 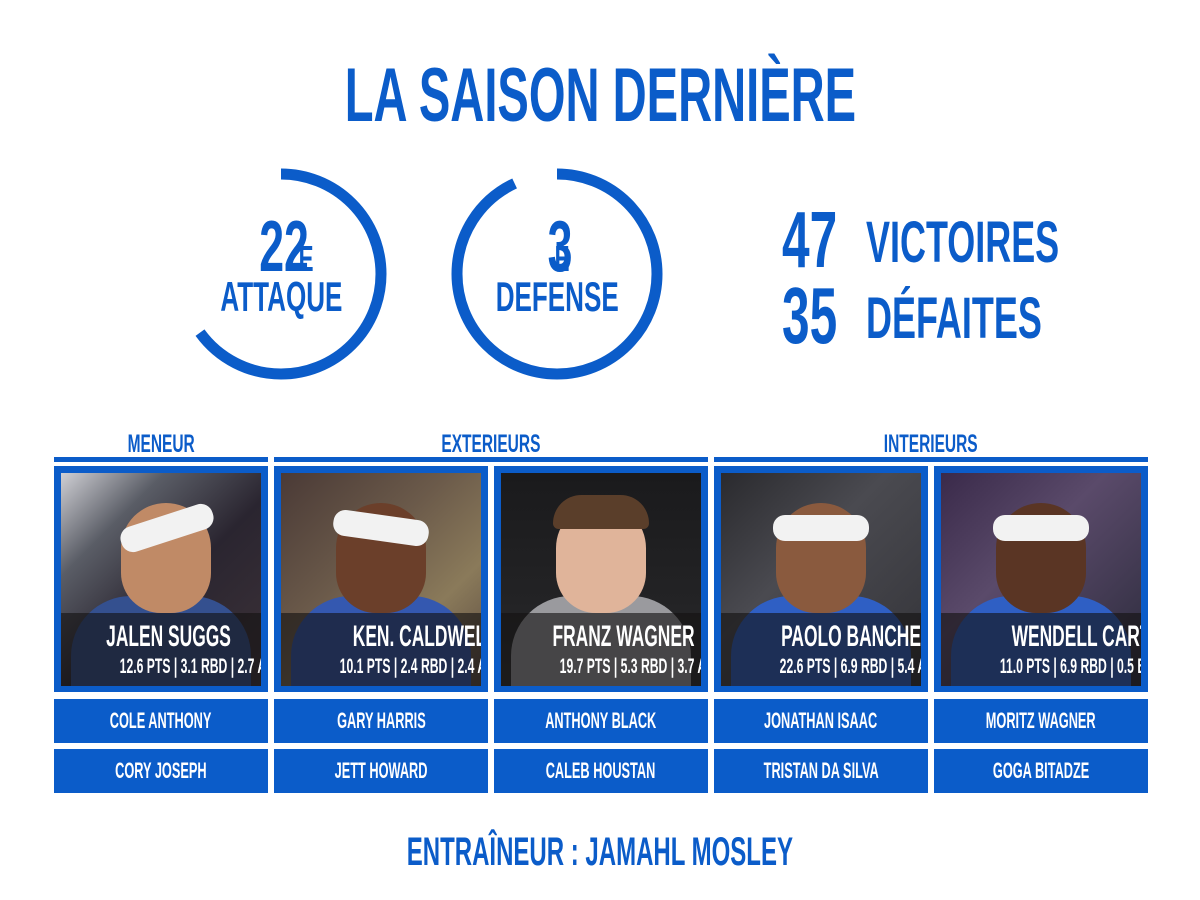 I want to click on player-name: WENDELL CARTER JR., so click(x=1076, y=636).